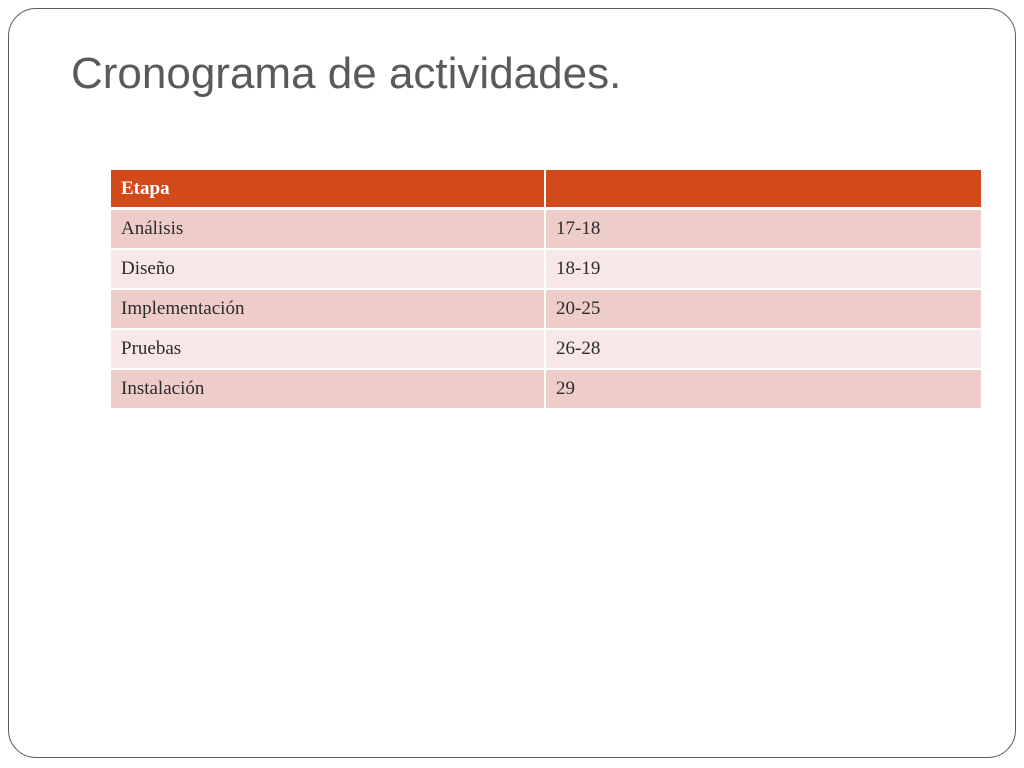 This screenshot has width=1024, height=768. I want to click on table-header-row: Etapa, so click(546, 190).